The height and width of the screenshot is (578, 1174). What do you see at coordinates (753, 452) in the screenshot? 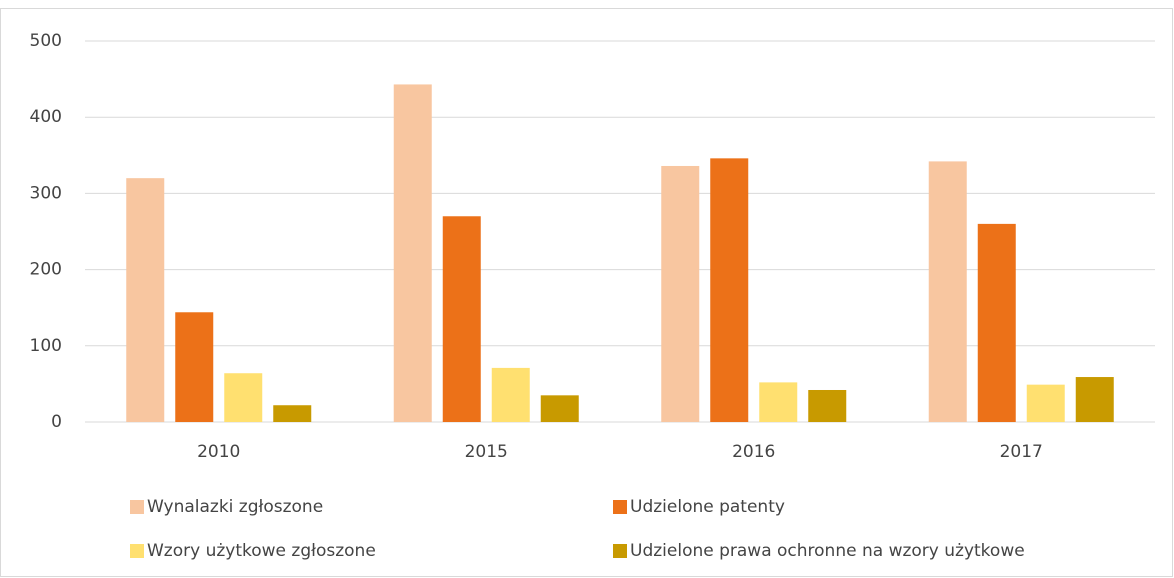
I see `x-tick-label: 2016` at bounding box center [753, 452].